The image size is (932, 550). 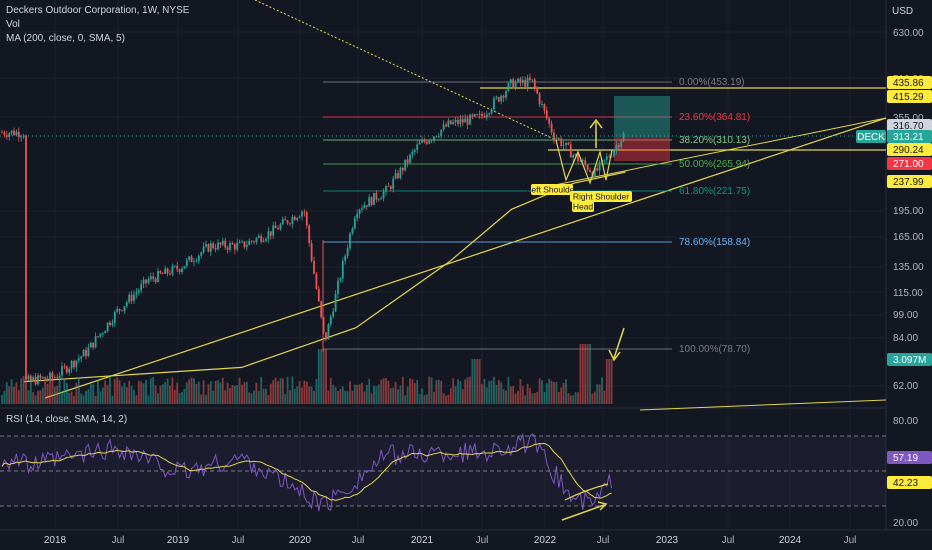 I want to click on head-shoulders-pattern, so click(x=584, y=162).